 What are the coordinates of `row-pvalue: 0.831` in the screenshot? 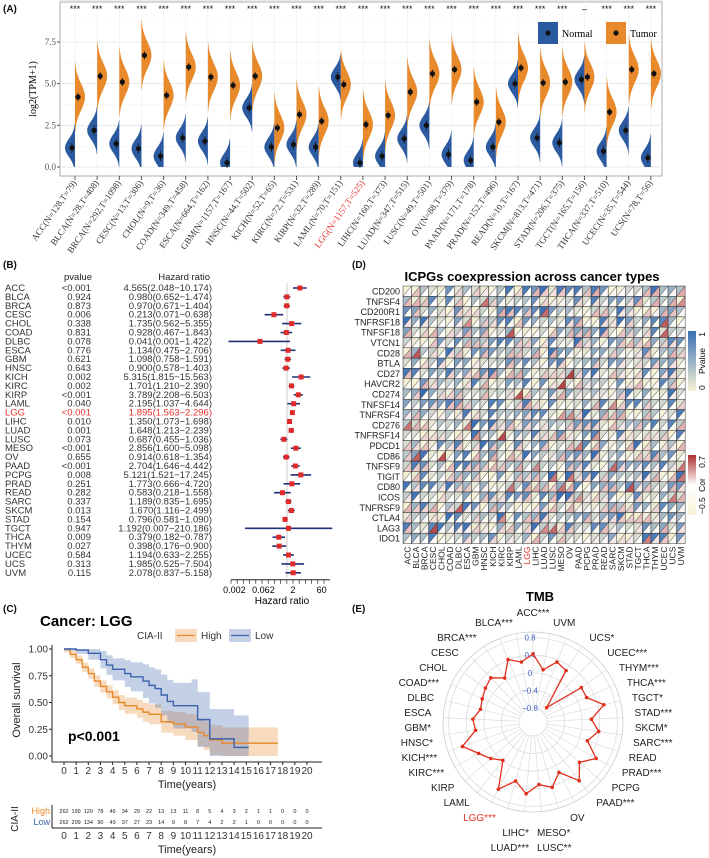 It's located at (79, 333).